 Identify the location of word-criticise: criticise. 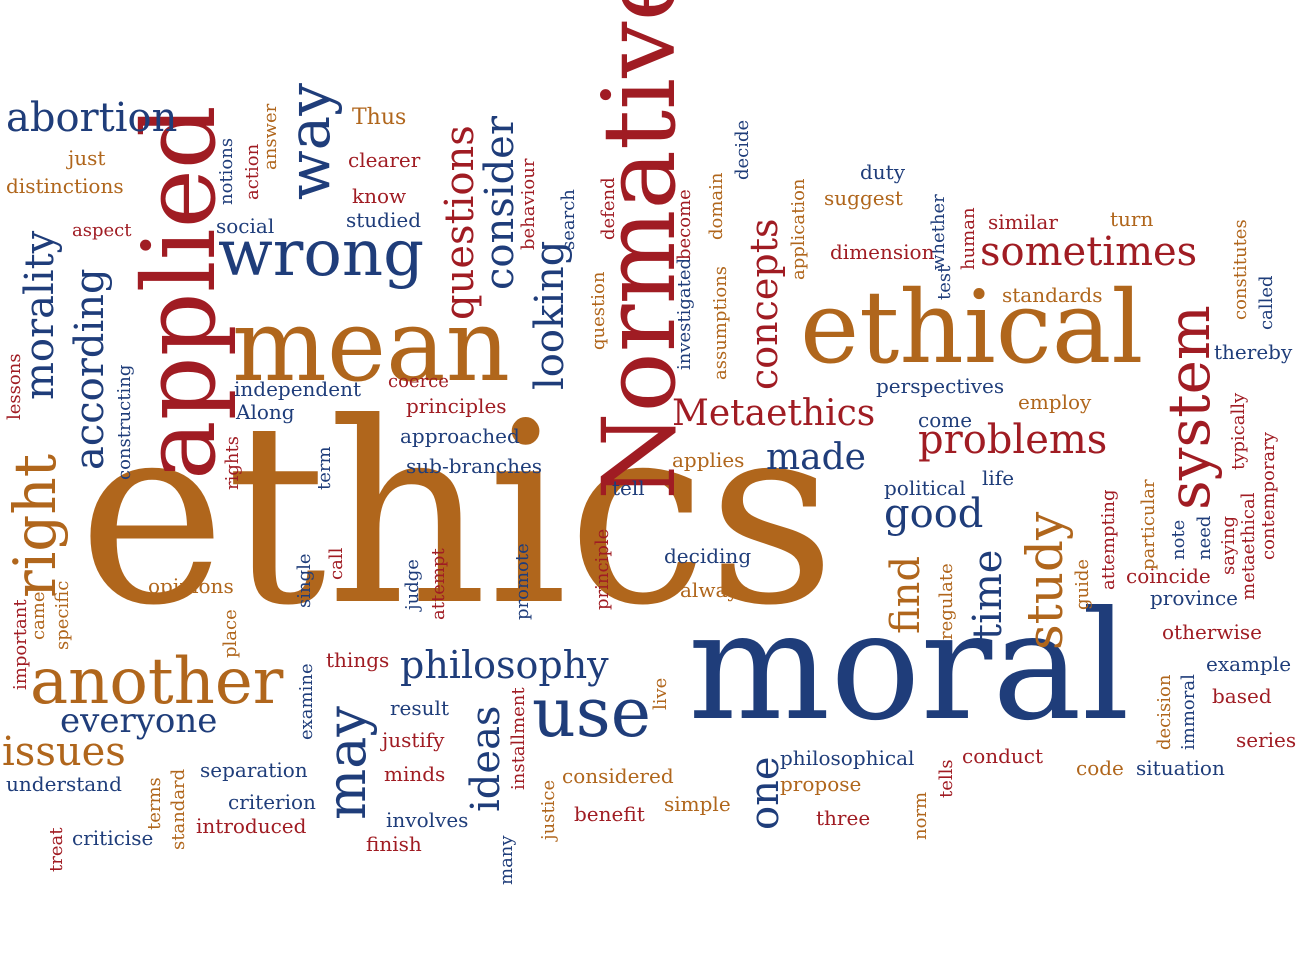
(113, 838).